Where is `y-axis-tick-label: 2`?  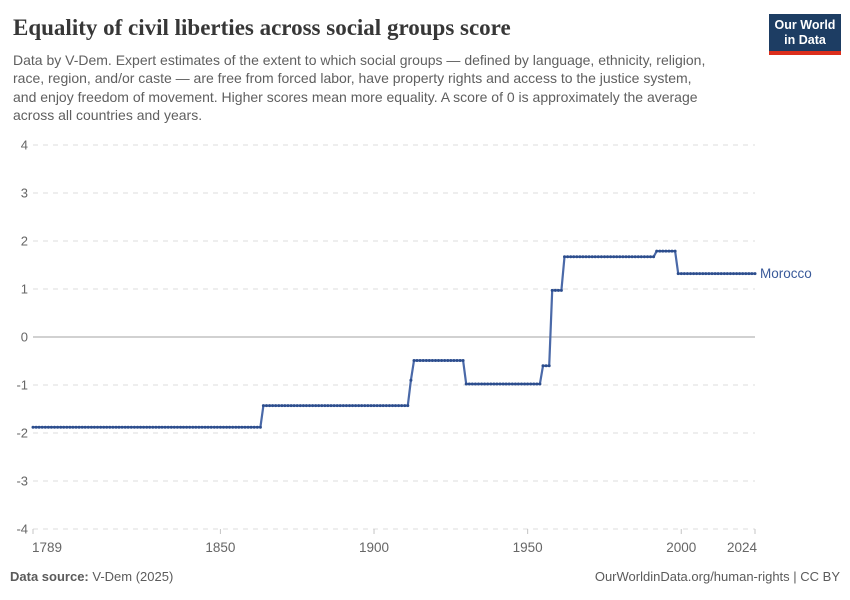
y-axis-tick-label: 2 is located at coordinates (24, 241).